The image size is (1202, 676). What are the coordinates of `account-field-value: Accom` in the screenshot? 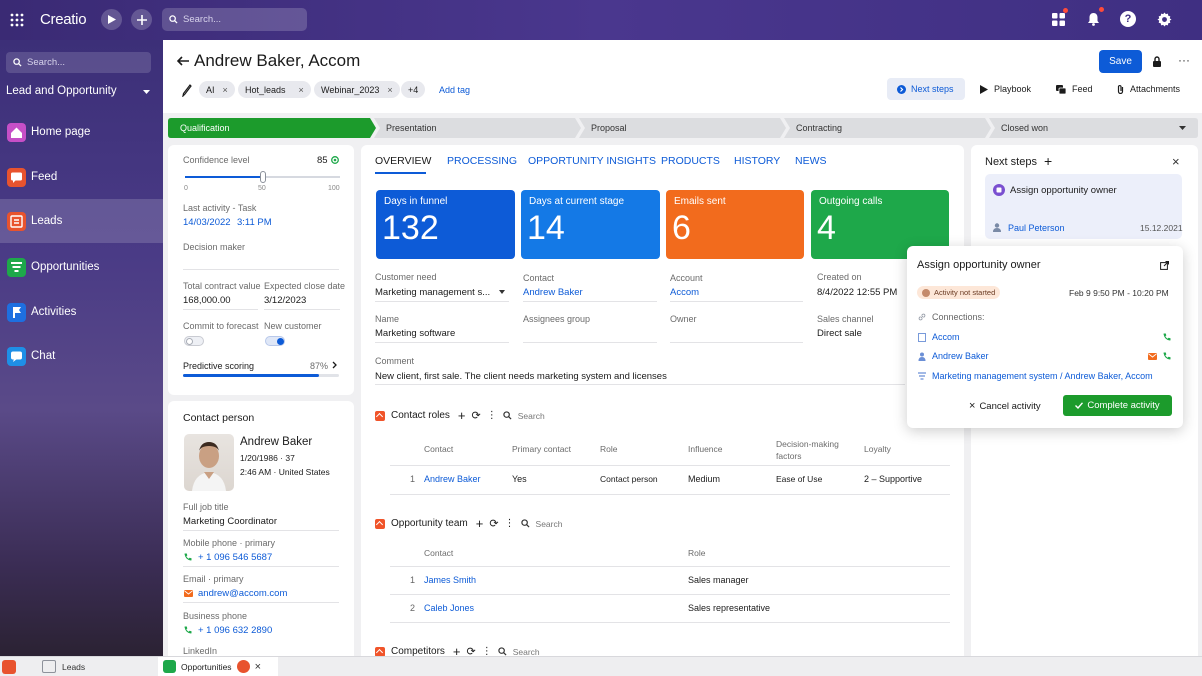 It's located at (685, 292).